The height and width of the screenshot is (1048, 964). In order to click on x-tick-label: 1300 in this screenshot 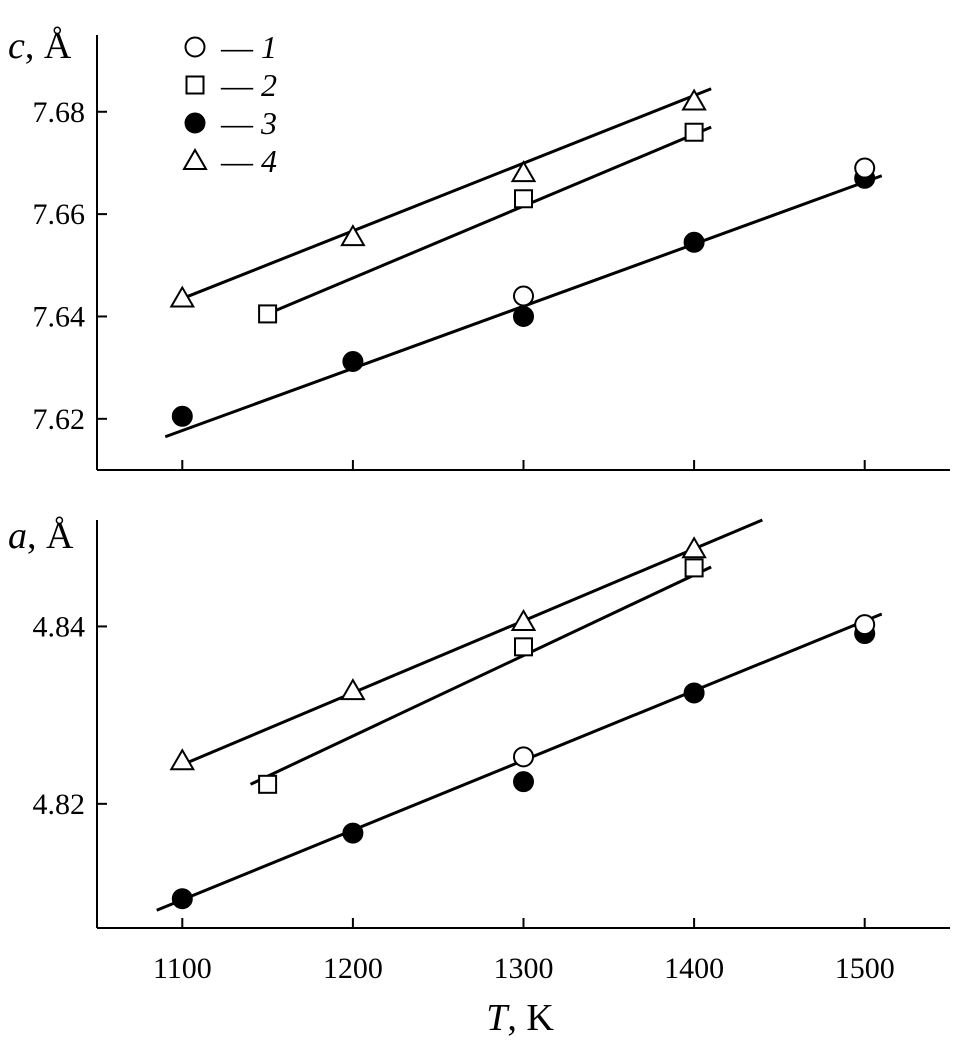, I will do `click(524, 968)`.